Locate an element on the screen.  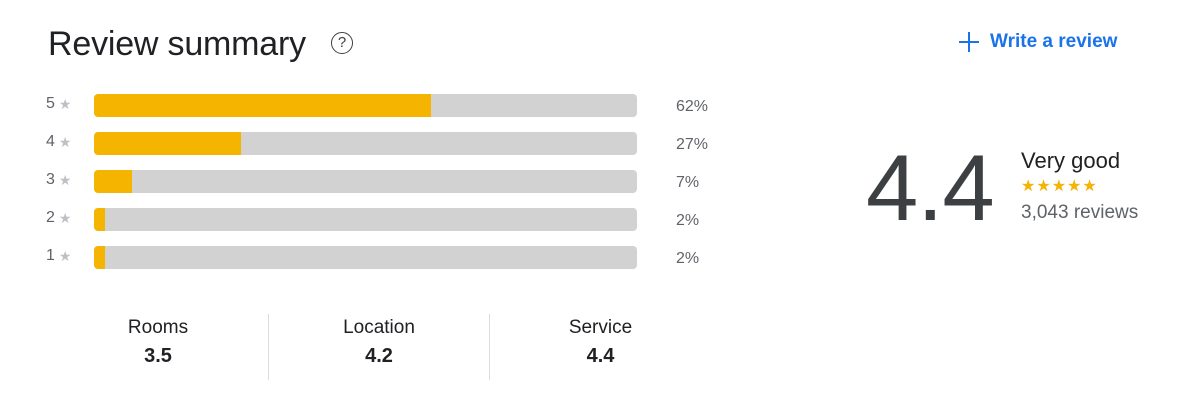
rating-row-label: 5 ★ is located at coordinates (58, 104).